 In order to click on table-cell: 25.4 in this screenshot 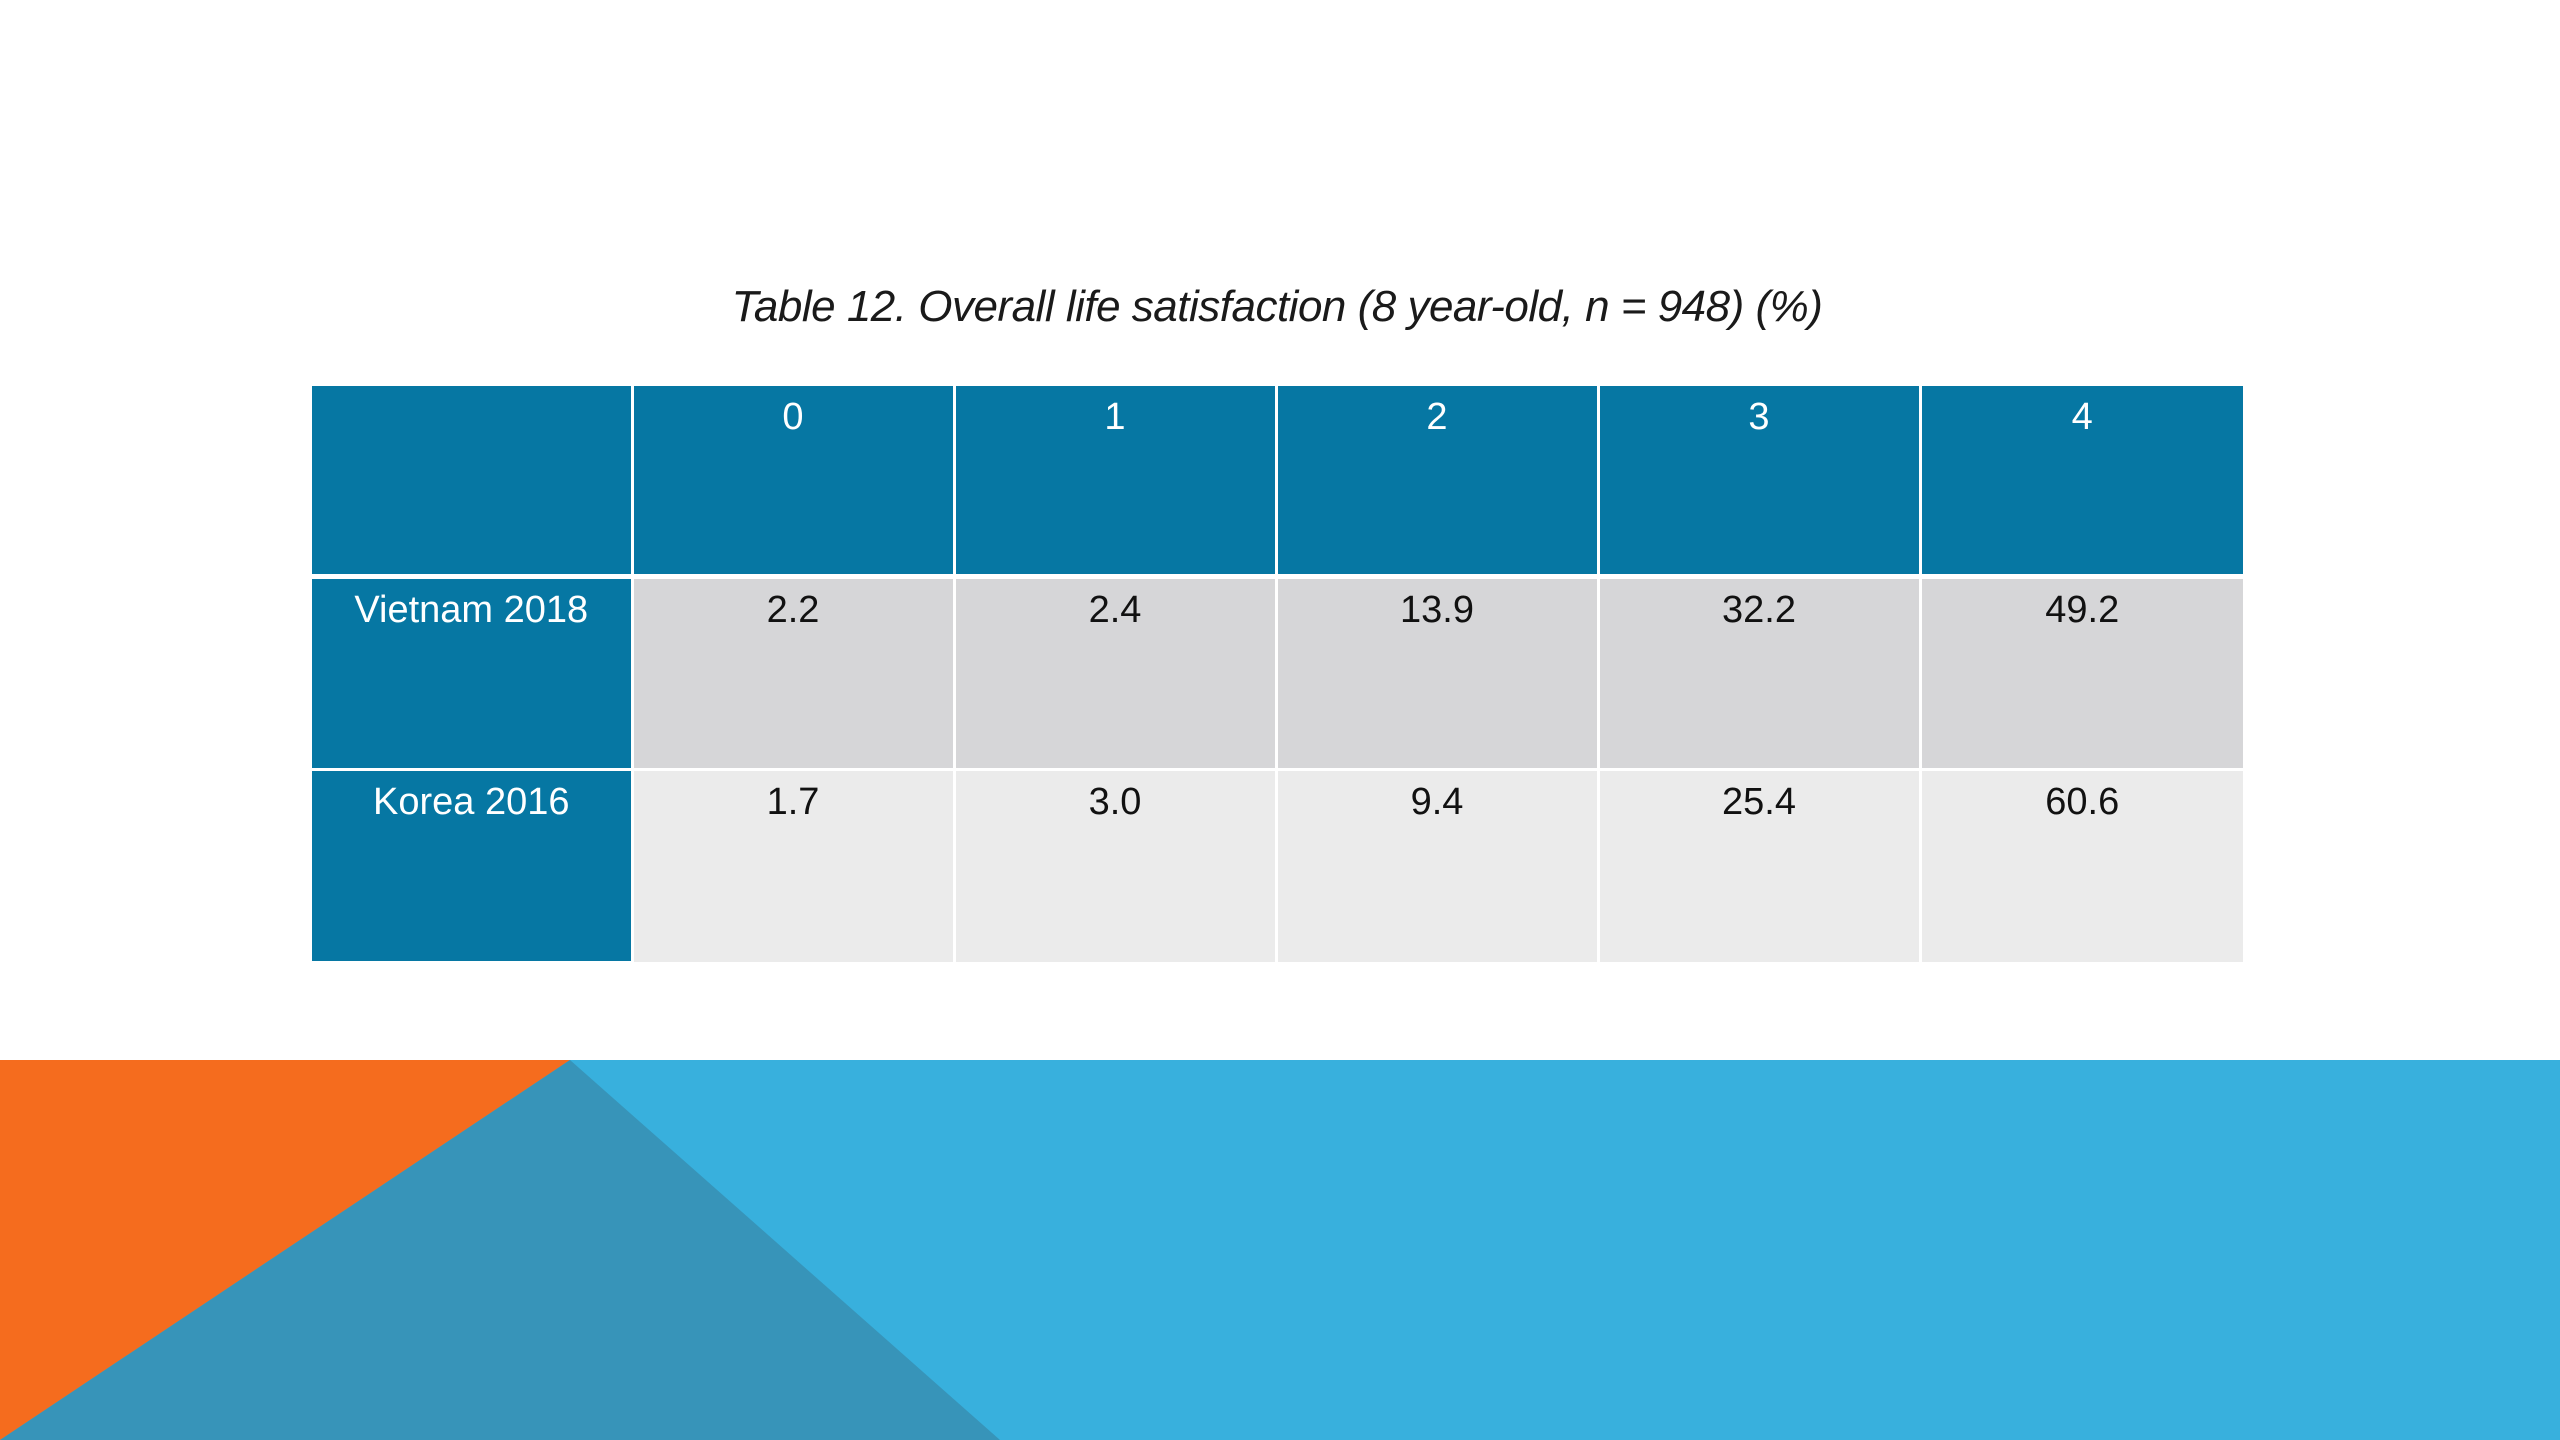, I will do `click(1758, 865)`.